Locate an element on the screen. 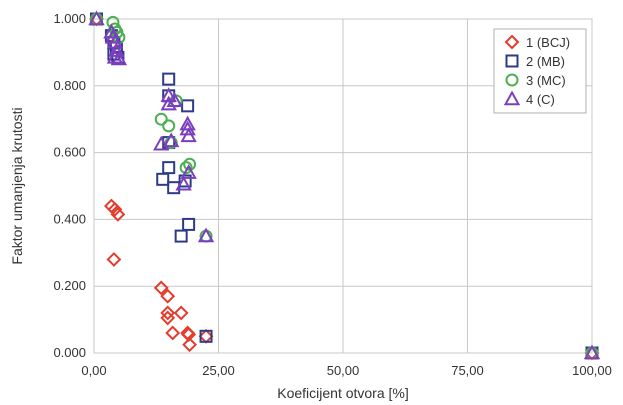 The width and height of the screenshot is (623, 405). y-tick-label: 1.000 is located at coordinates (69, 18).